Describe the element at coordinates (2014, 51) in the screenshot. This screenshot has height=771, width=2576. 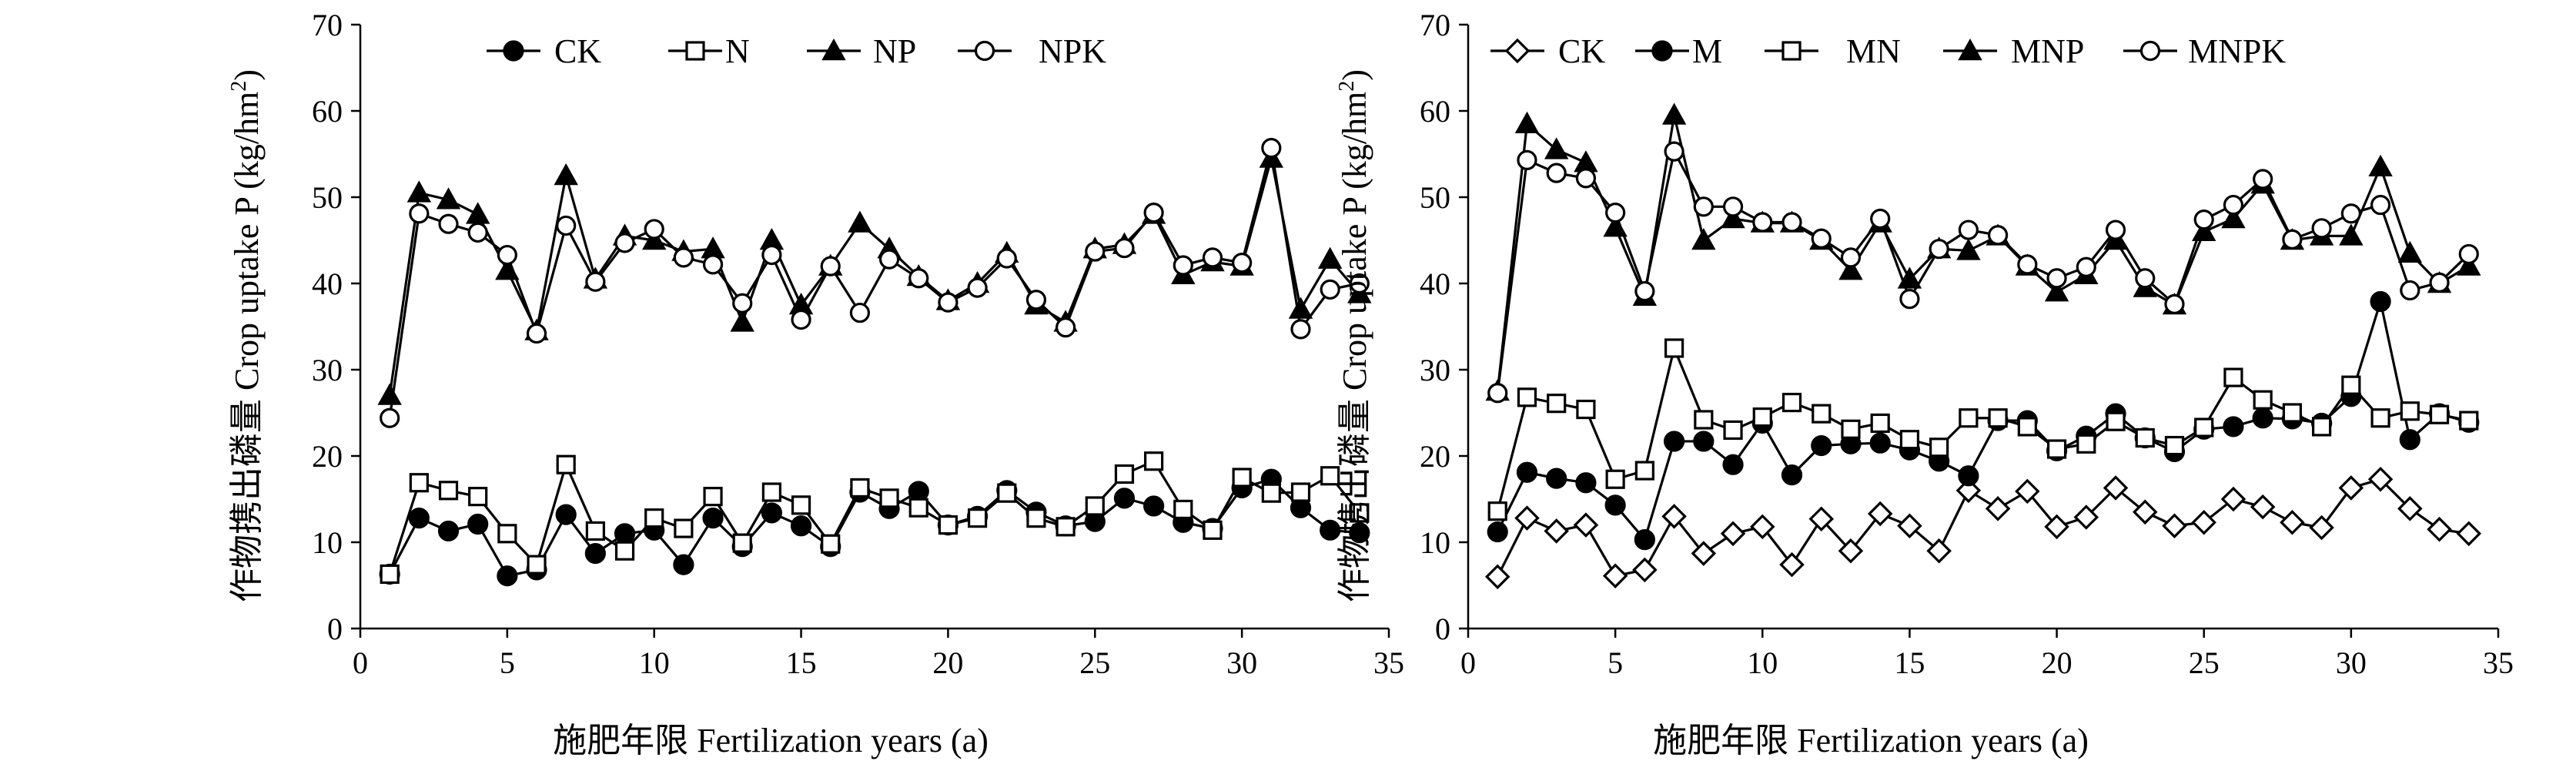
I see `legend-entry-mnp: MNP` at that location.